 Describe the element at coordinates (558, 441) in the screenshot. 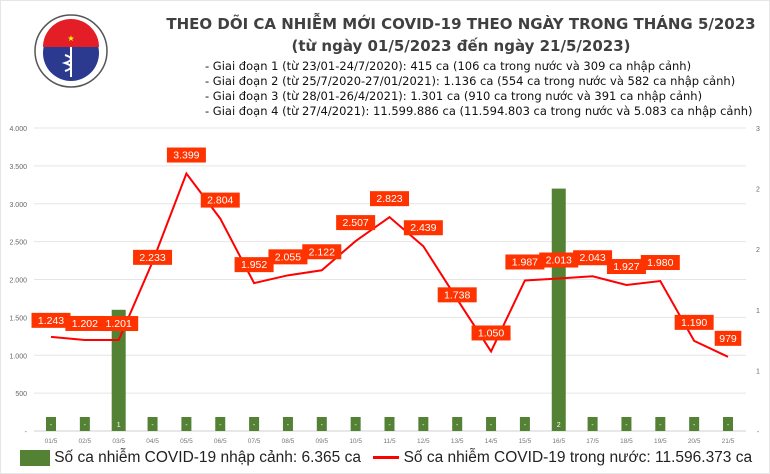

I see `x-tick-label: 16/5` at that location.